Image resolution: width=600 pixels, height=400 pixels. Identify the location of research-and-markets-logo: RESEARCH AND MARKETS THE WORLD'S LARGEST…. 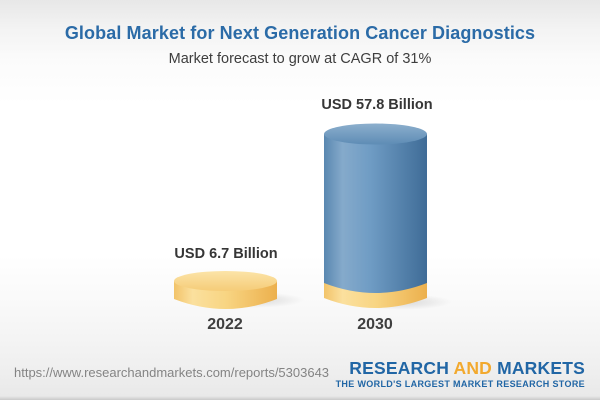
(460, 374).